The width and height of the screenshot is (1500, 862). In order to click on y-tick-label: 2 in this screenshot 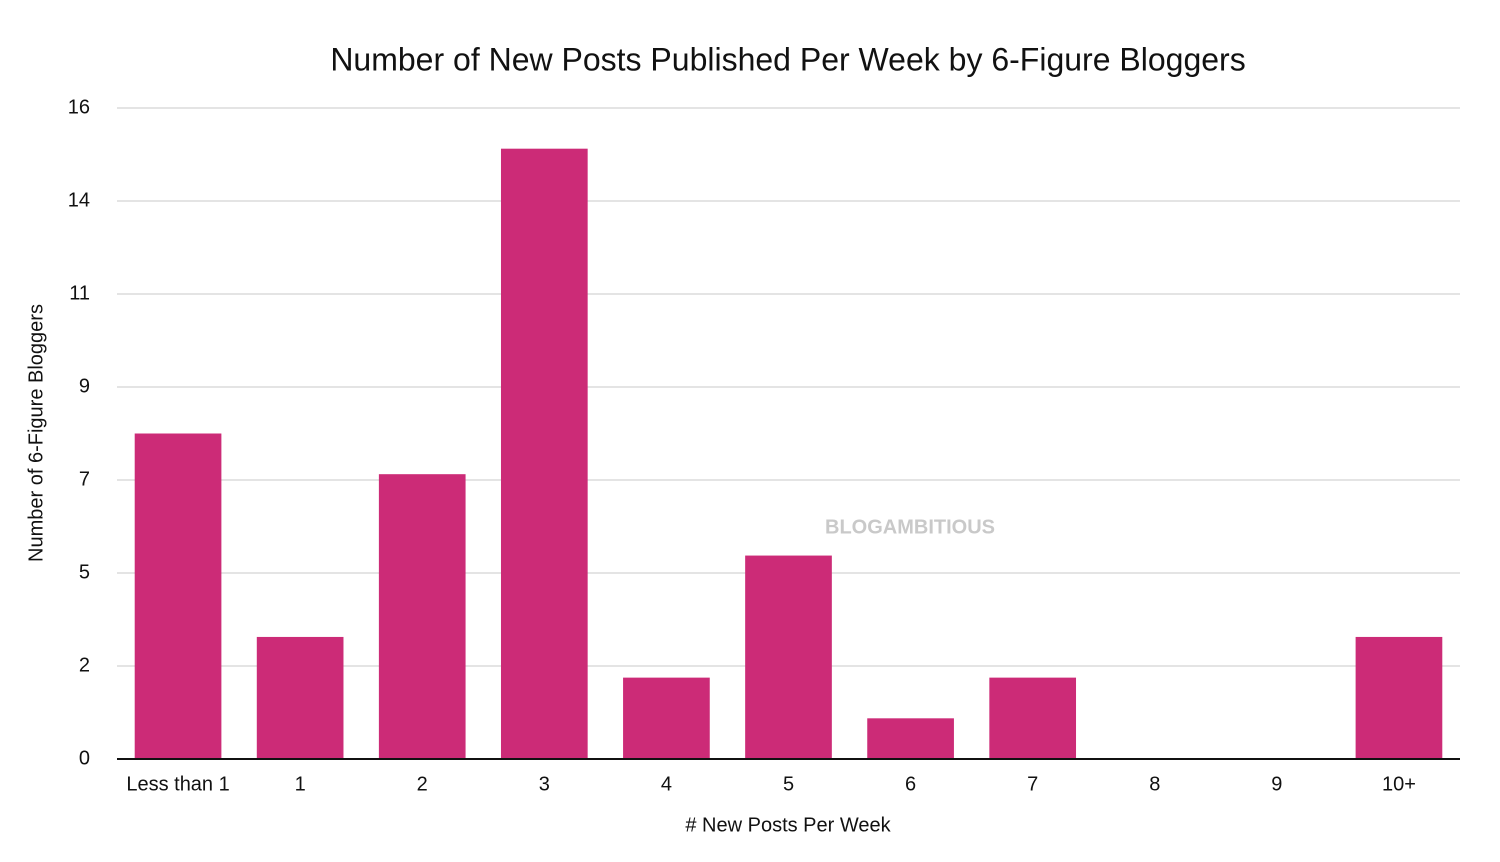, I will do `click(84, 665)`.